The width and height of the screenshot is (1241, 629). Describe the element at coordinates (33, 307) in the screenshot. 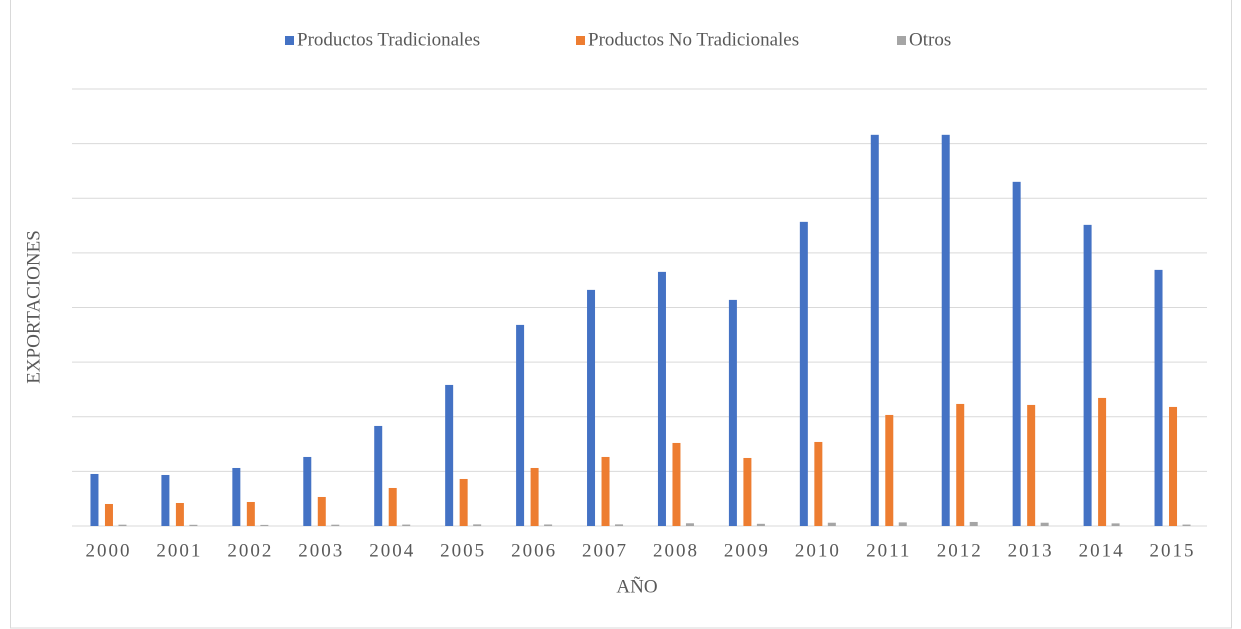

I see `y-axis-title: EXPORTACIONES` at that location.